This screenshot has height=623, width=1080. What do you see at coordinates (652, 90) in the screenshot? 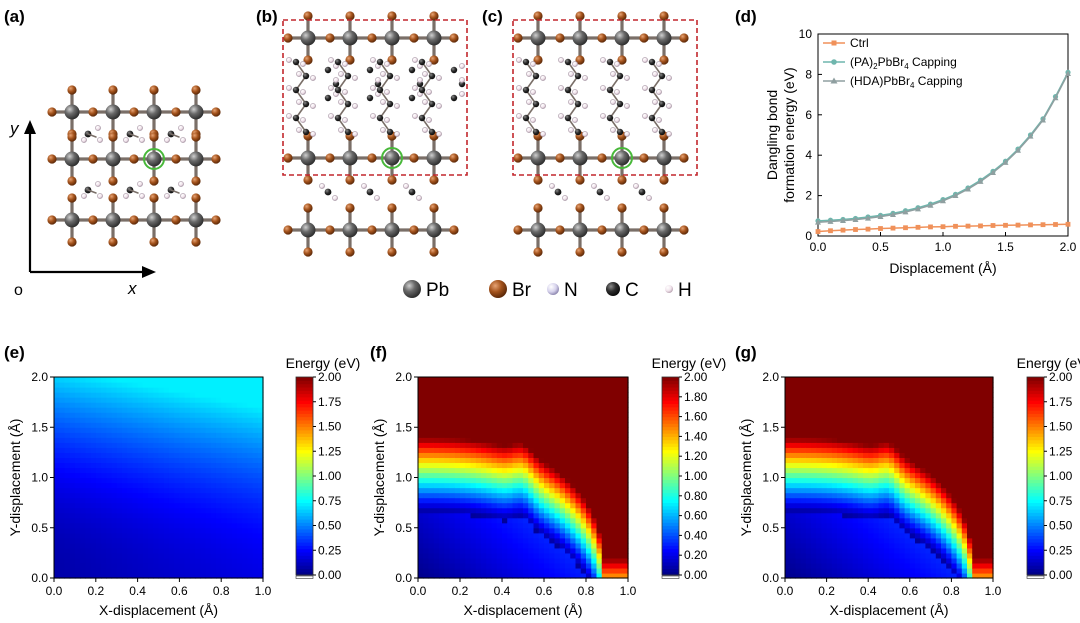
I see `c-atom` at bounding box center [652, 90].